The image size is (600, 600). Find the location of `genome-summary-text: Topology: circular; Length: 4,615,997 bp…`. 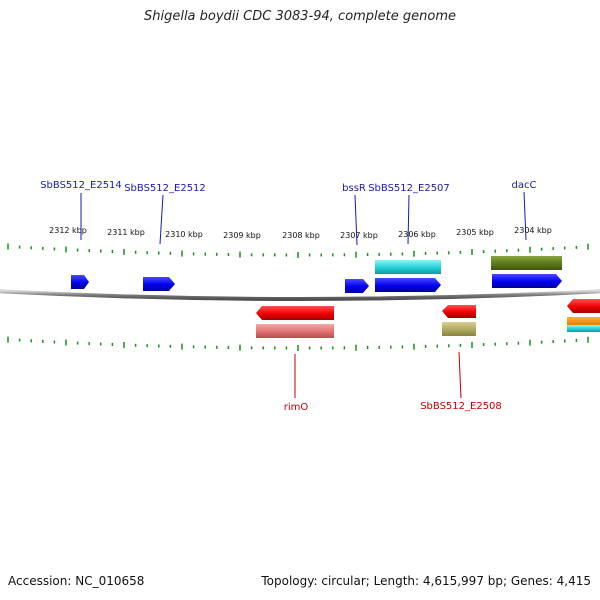

genome-summary-text: Topology: circular; Length: 4,615,997 bp… is located at coordinates (426, 581).